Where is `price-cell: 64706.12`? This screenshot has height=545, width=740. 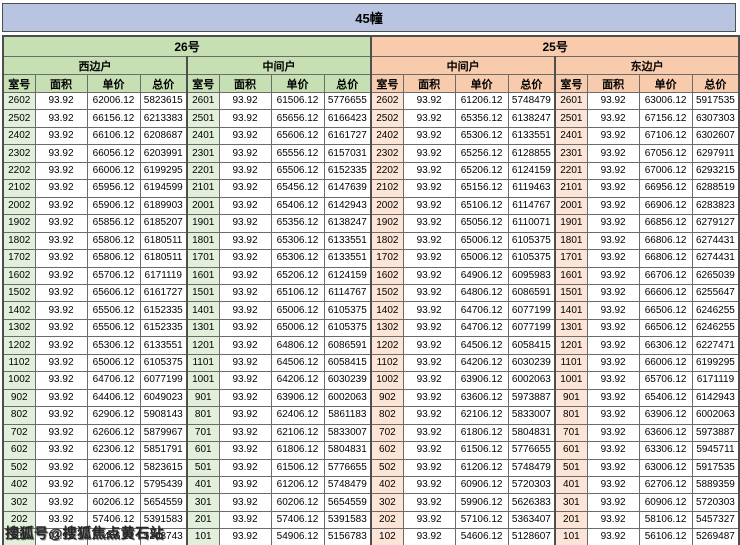 price-cell: 64706.12 is located at coordinates (481, 310).